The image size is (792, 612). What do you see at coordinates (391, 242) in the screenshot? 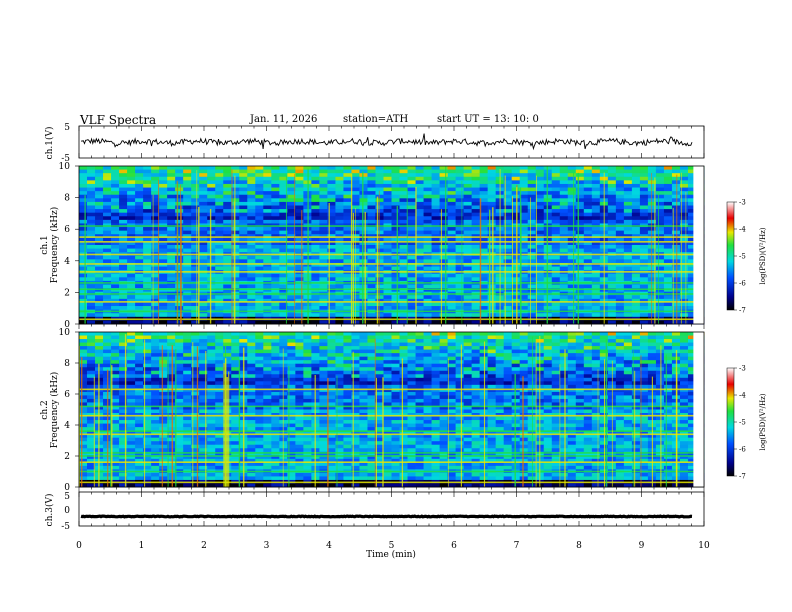
I see `spectrogram-band` at bounding box center [391, 242].